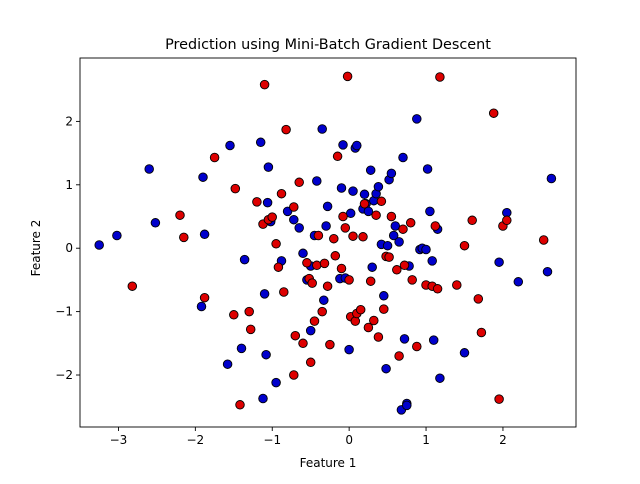 The height and width of the screenshot is (484, 640). Describe the element at coordinates (119, 440) in the screenshot. I see `x-tick-label: −3` at that location.